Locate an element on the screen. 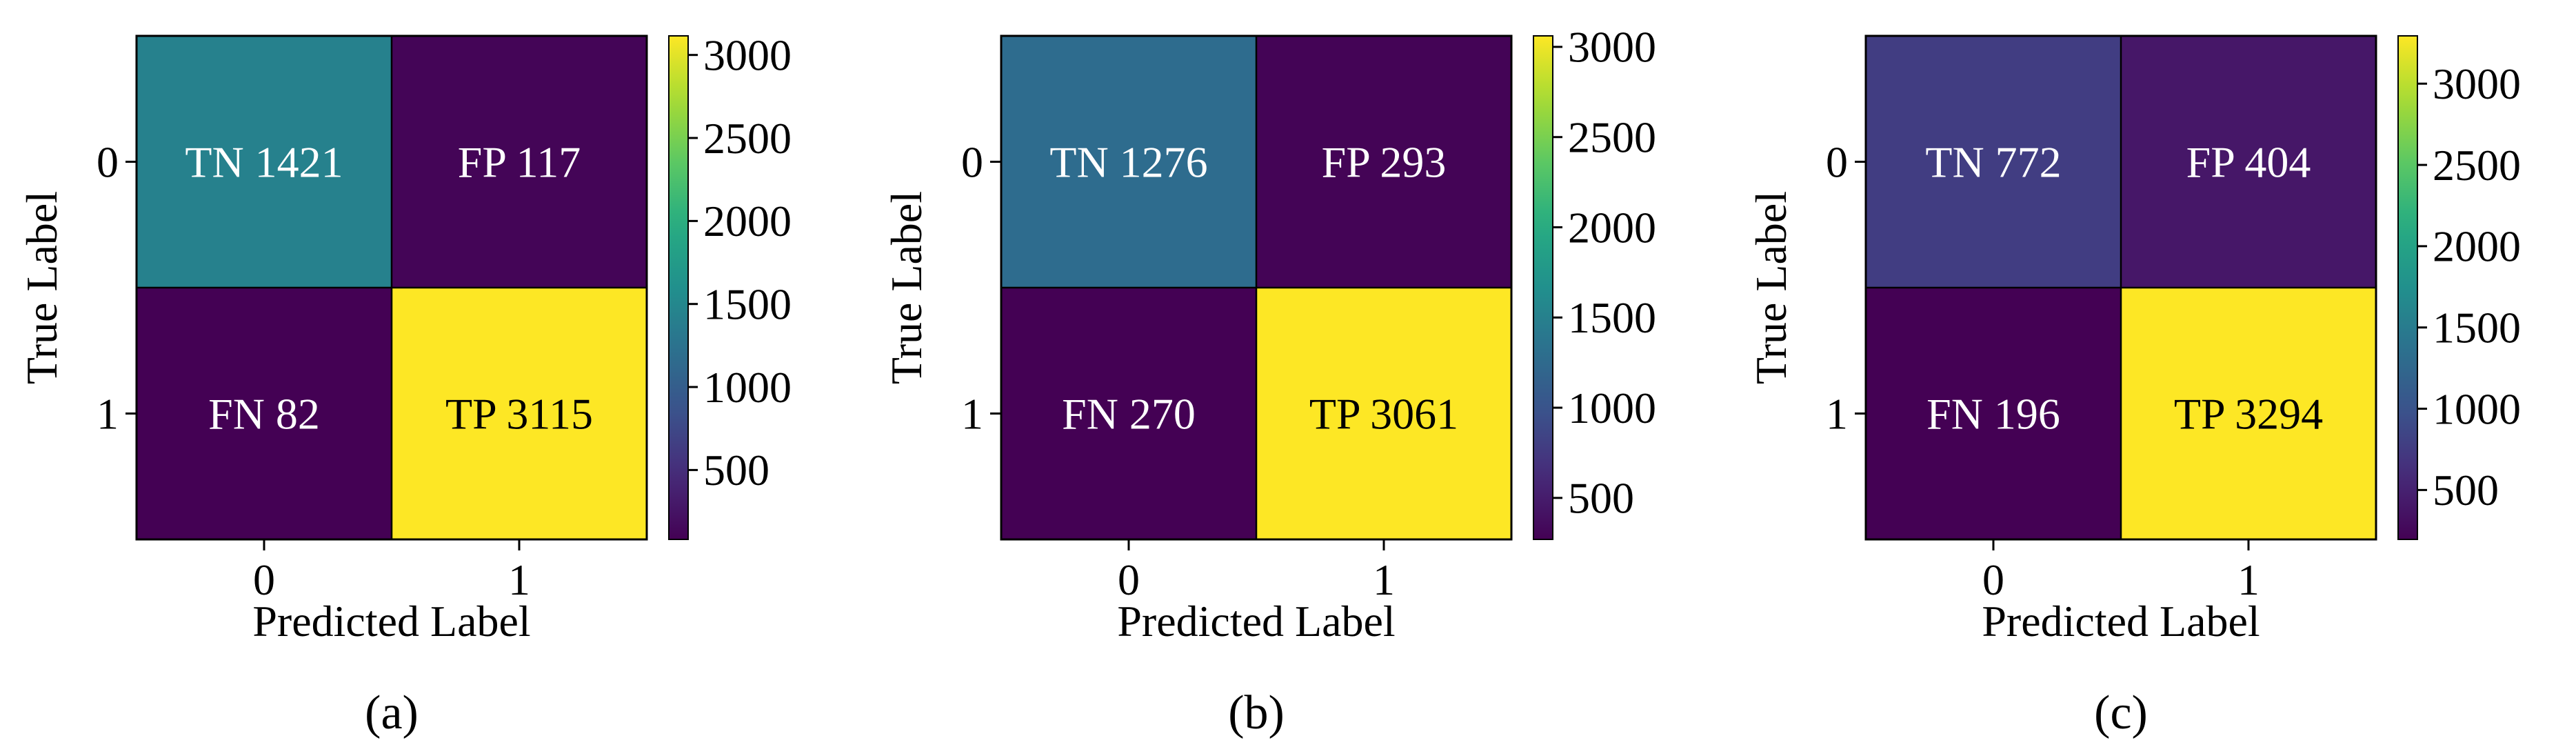 The width and height of the screenshot is (2576, 756). cell-label: FN 196 is located at coordinates (1993, 413).